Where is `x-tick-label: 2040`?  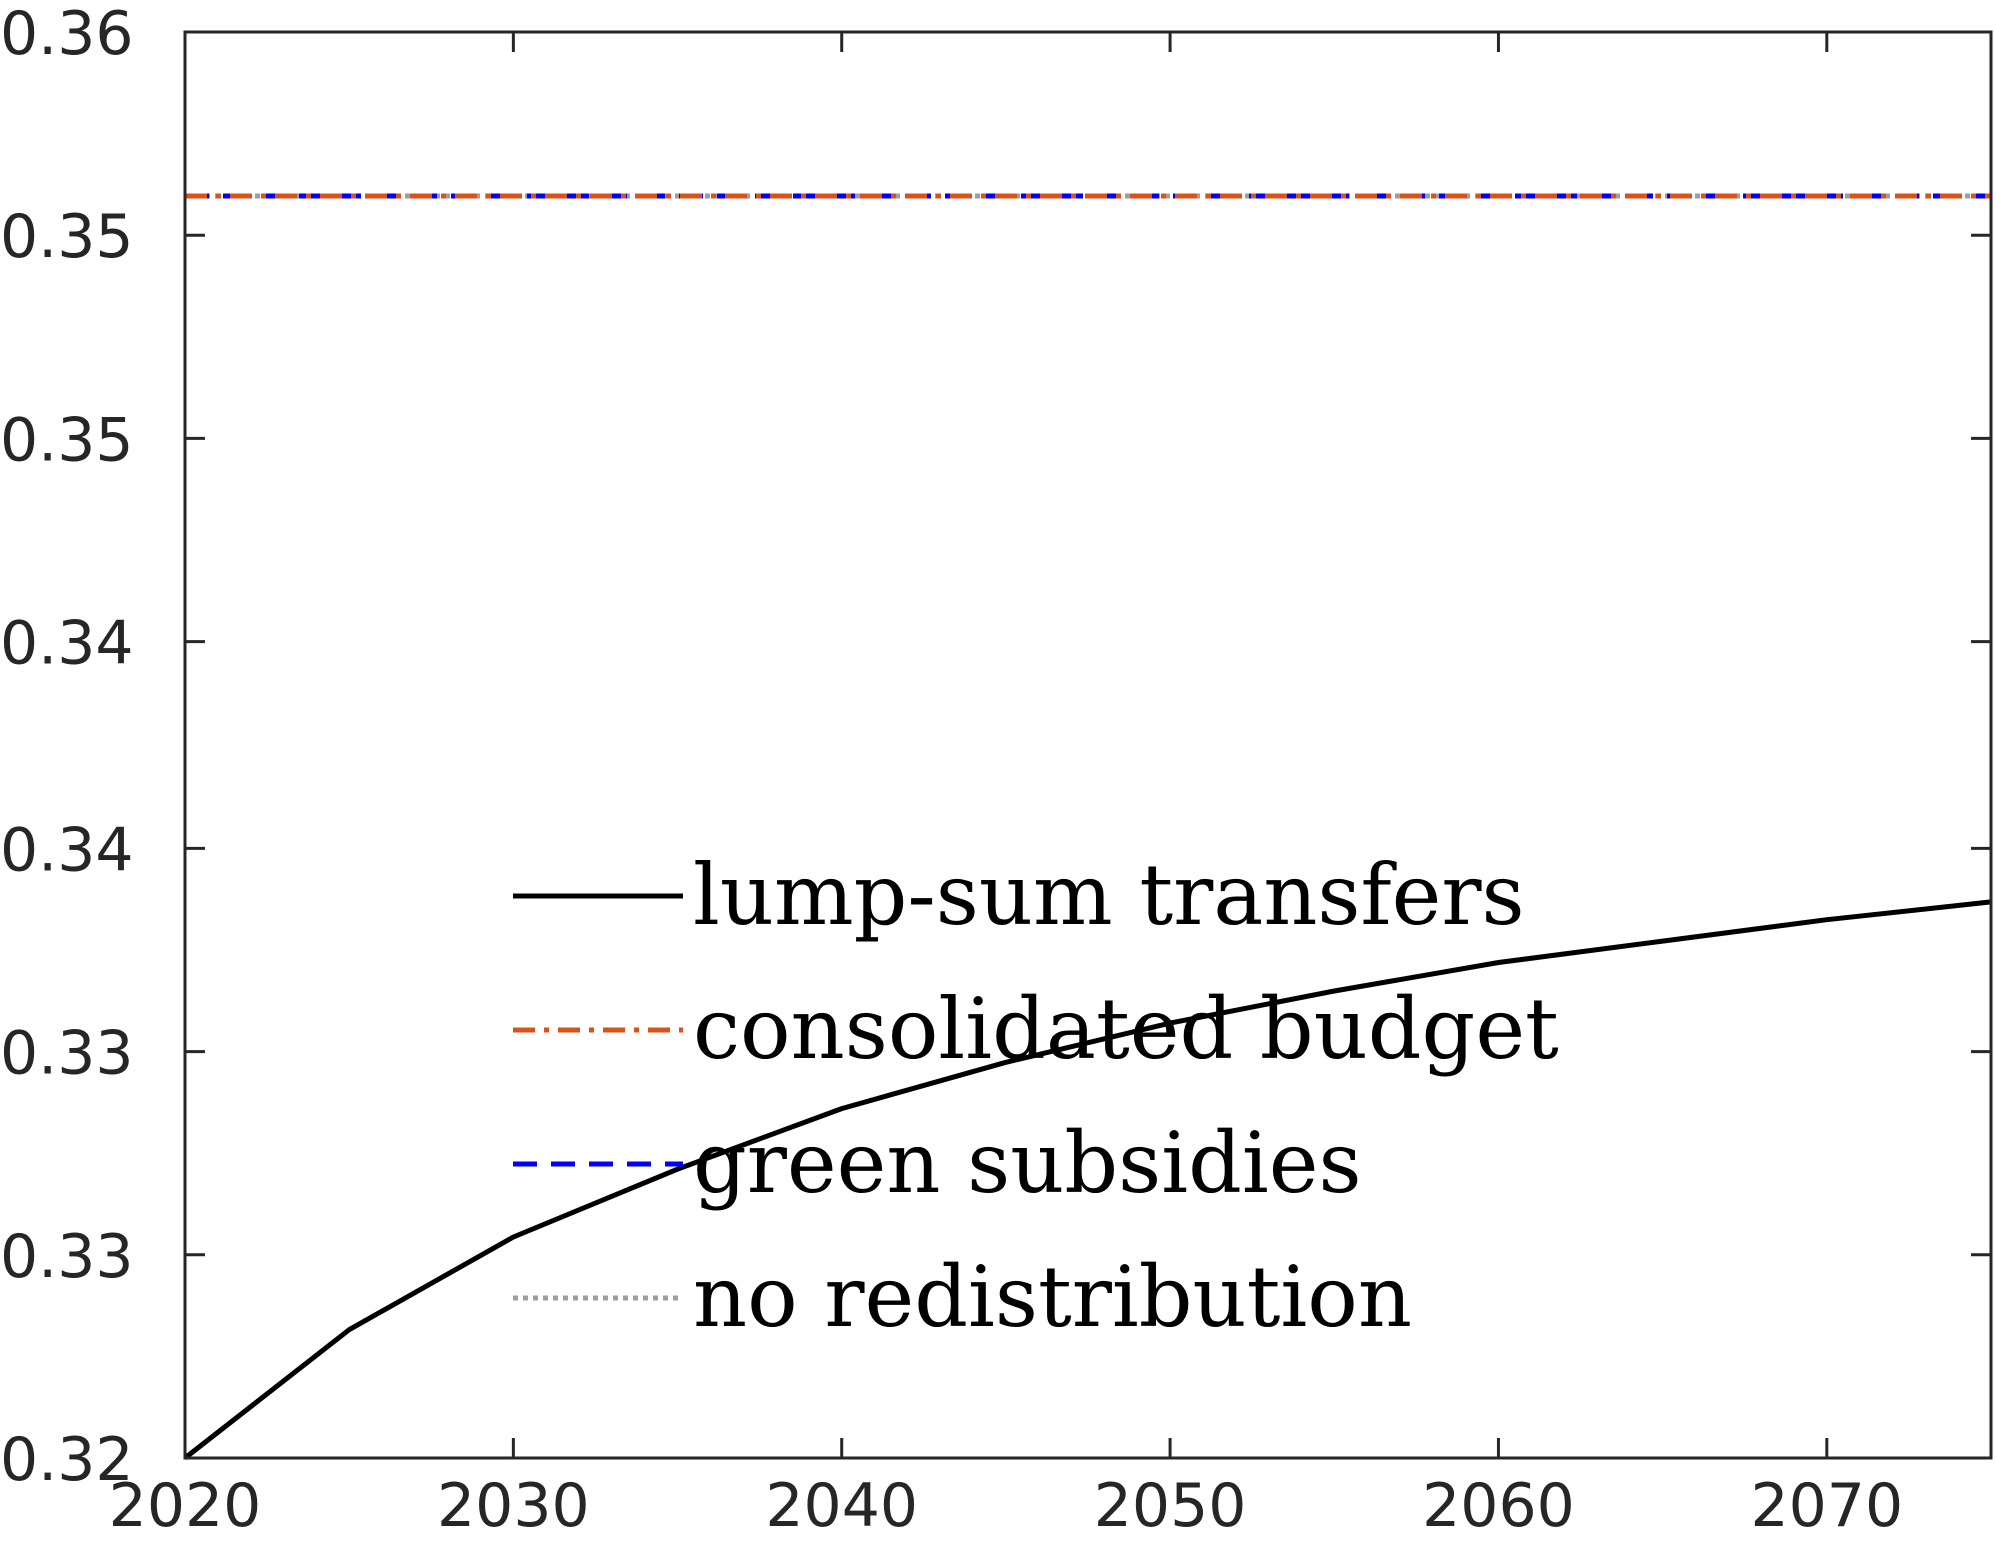
x-tick-label: 2040 is located at coordinates (841, 1506).